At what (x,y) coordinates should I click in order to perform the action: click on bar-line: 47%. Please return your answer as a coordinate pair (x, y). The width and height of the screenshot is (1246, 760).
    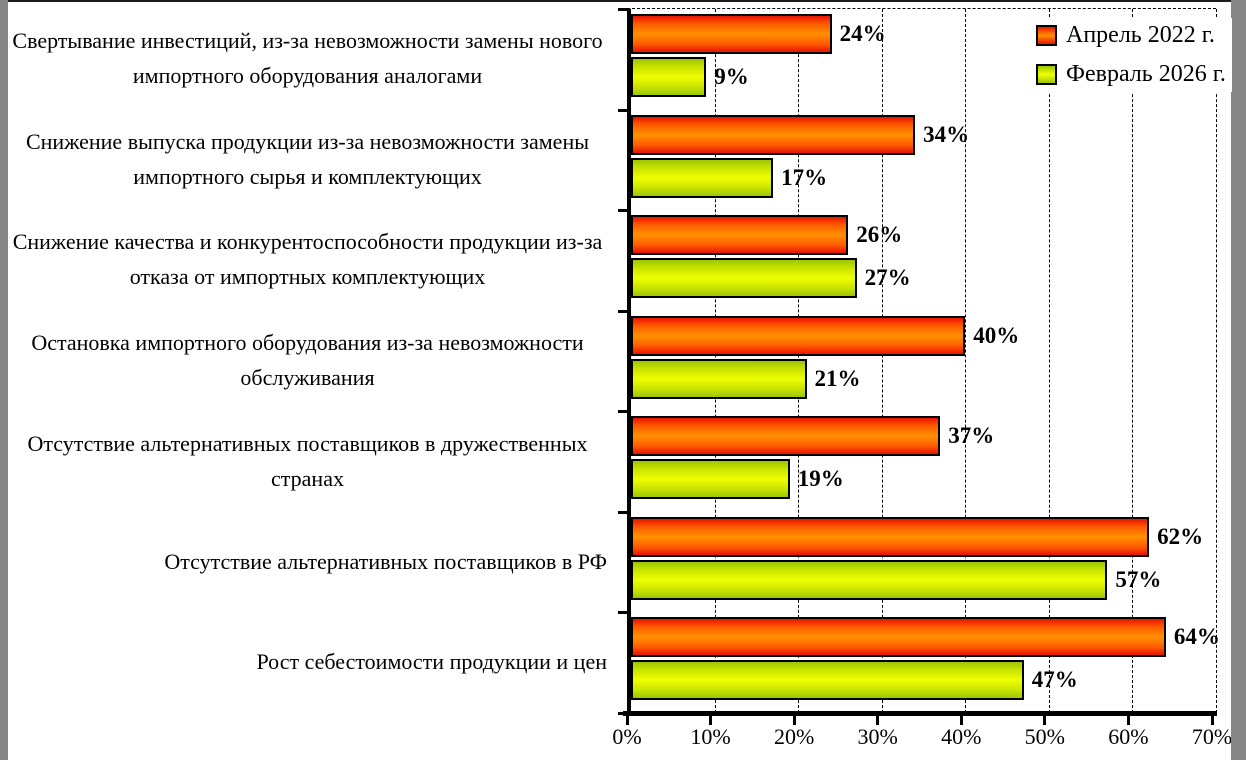
    Looking at the image, I should click on (923, 680).